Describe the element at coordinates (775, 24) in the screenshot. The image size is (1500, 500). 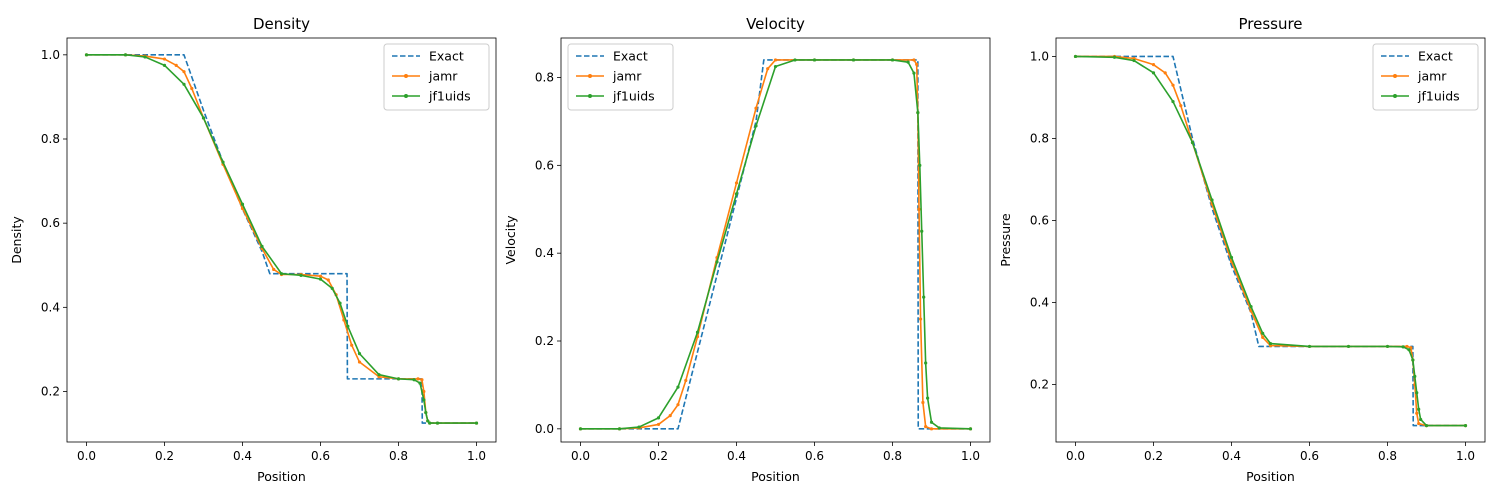
I see `chart-title: Velocity` at that location.